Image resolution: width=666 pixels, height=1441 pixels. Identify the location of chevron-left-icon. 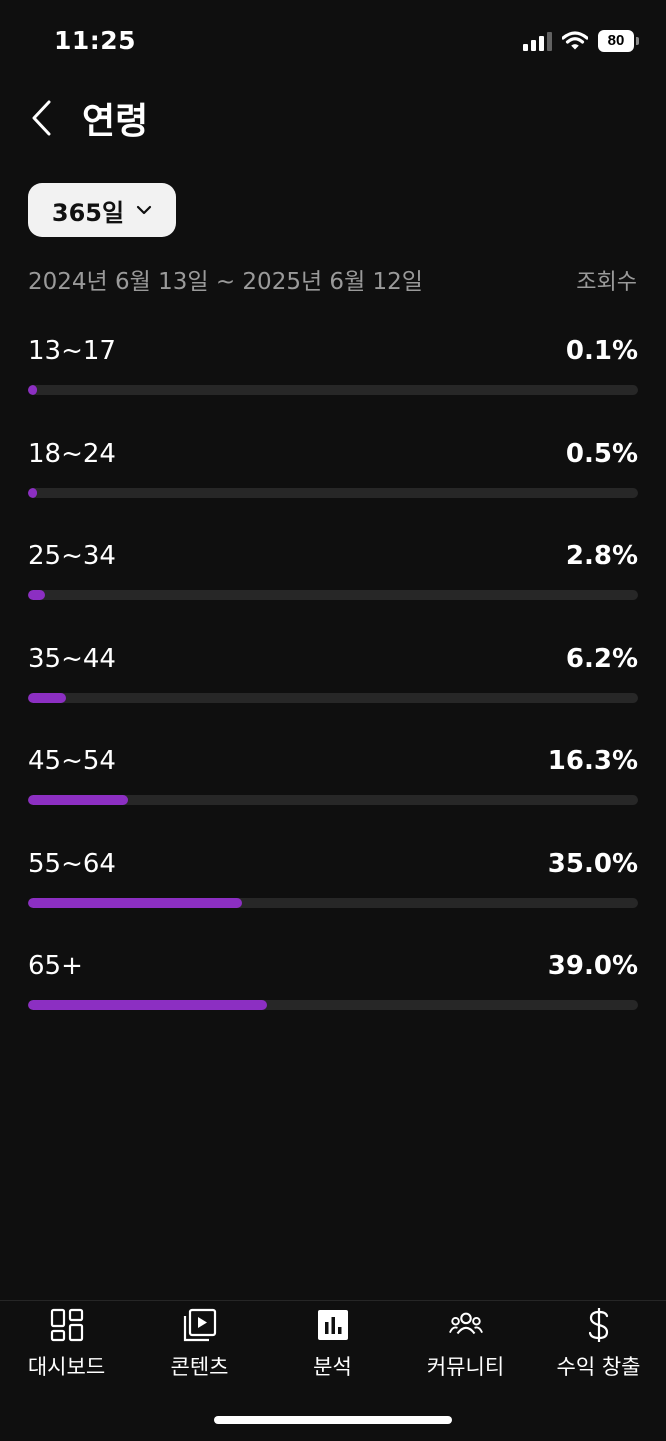
(41, 118).